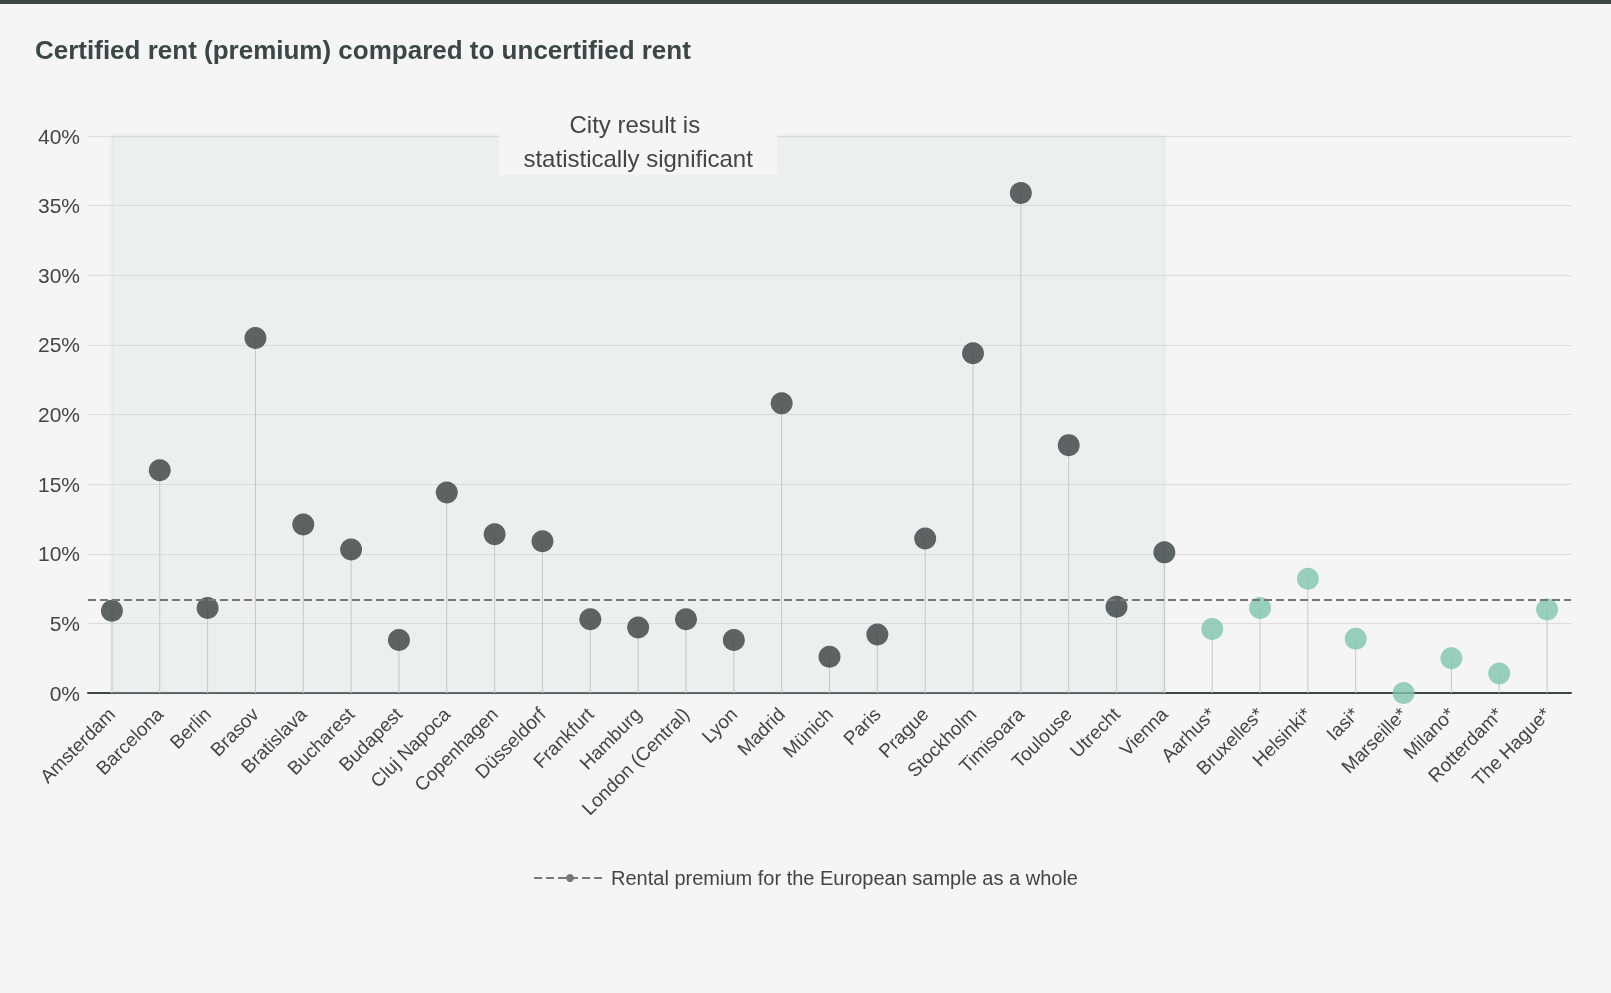 Image resolution: width=1611 pixels, height=993 pixels. I want to click on band-label: City result is statistically significant, so click(638, 141).